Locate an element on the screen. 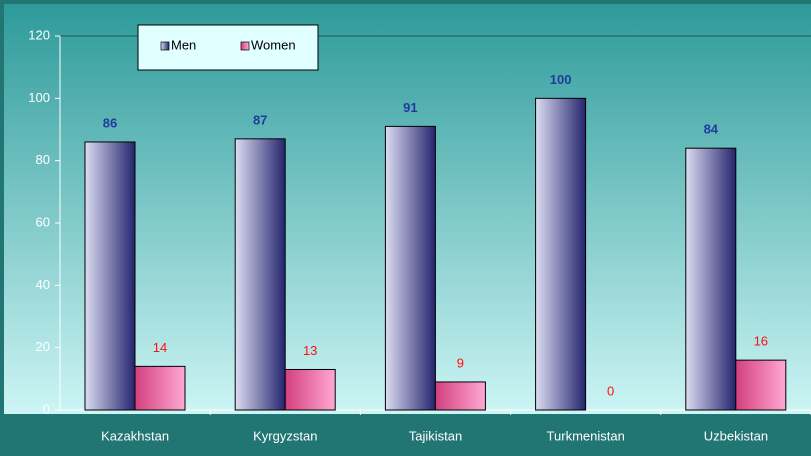  x-tick-label: Turkmenistan is located at coordinates (586, 435).